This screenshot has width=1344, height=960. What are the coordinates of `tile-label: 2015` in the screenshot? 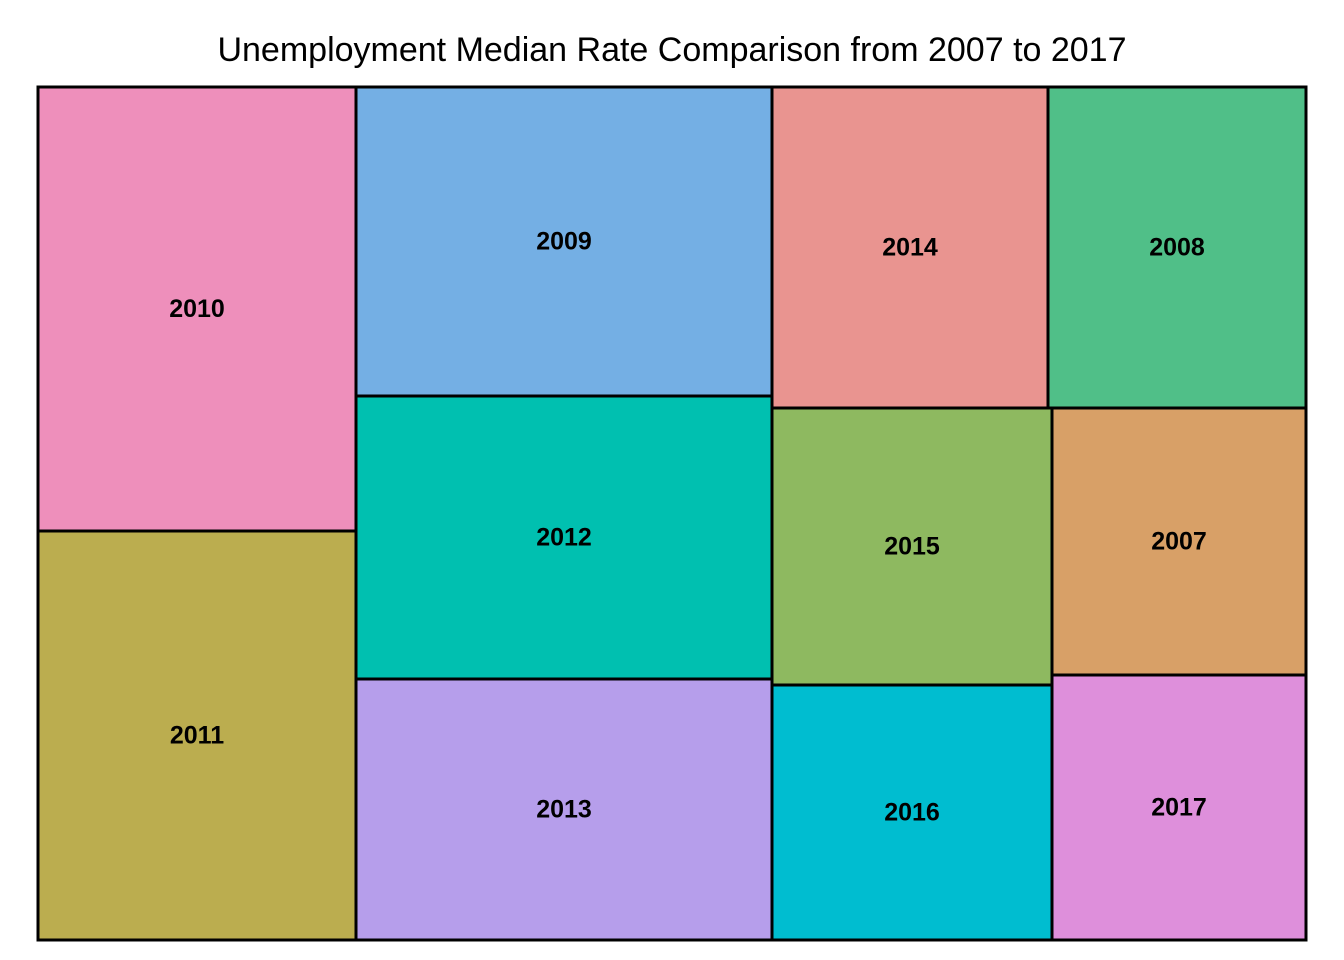 It's located at (912, 547).